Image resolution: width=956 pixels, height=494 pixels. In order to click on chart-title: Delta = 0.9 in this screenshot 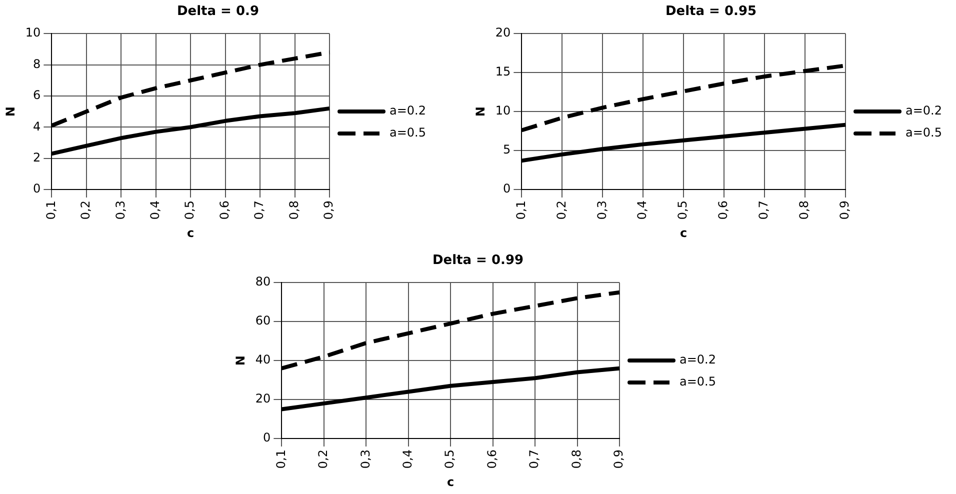, I will do `click(218, 12)`.